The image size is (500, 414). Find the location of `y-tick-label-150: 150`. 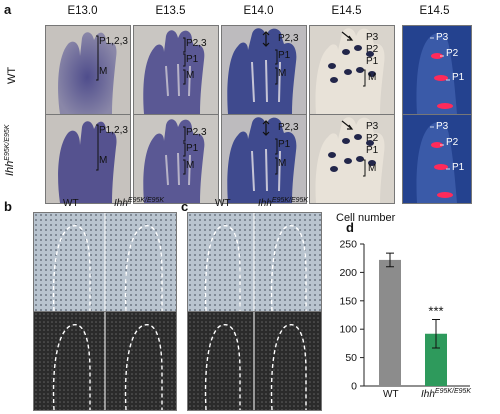

y-tick-label-150: 150 is located at coordinates (348, 301).